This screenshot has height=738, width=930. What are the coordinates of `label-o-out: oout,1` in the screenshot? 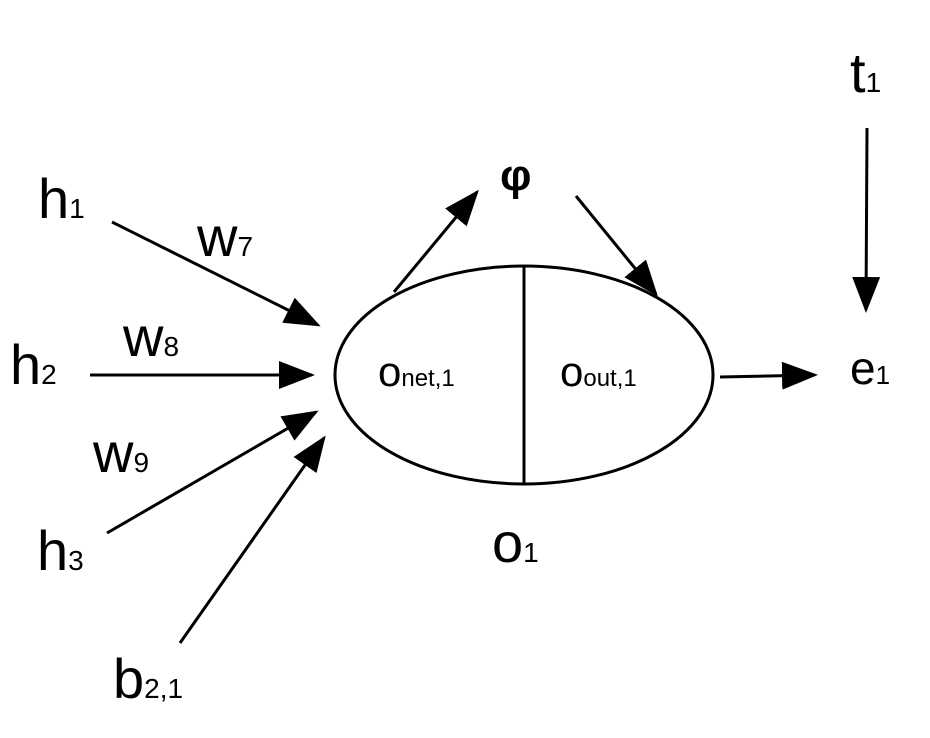 It's located at (598, 371).